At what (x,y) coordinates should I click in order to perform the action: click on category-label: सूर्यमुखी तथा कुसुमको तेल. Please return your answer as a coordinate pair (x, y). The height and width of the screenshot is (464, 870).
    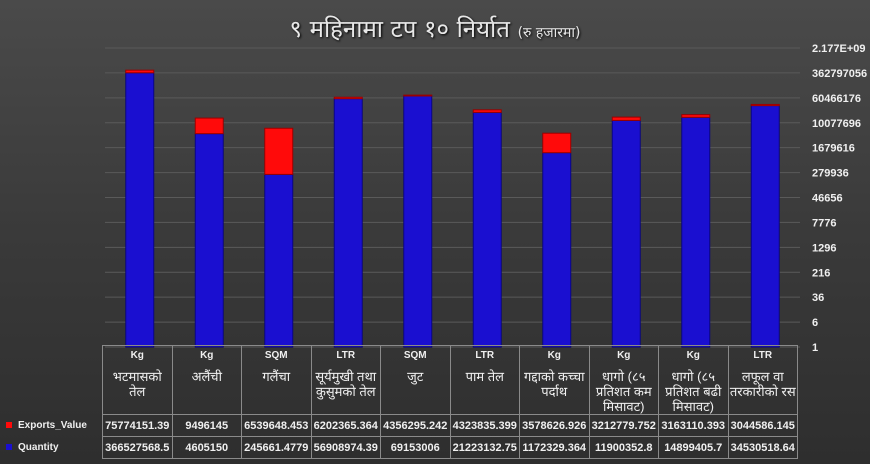
    Looking at the image, I should click on (346, 384).